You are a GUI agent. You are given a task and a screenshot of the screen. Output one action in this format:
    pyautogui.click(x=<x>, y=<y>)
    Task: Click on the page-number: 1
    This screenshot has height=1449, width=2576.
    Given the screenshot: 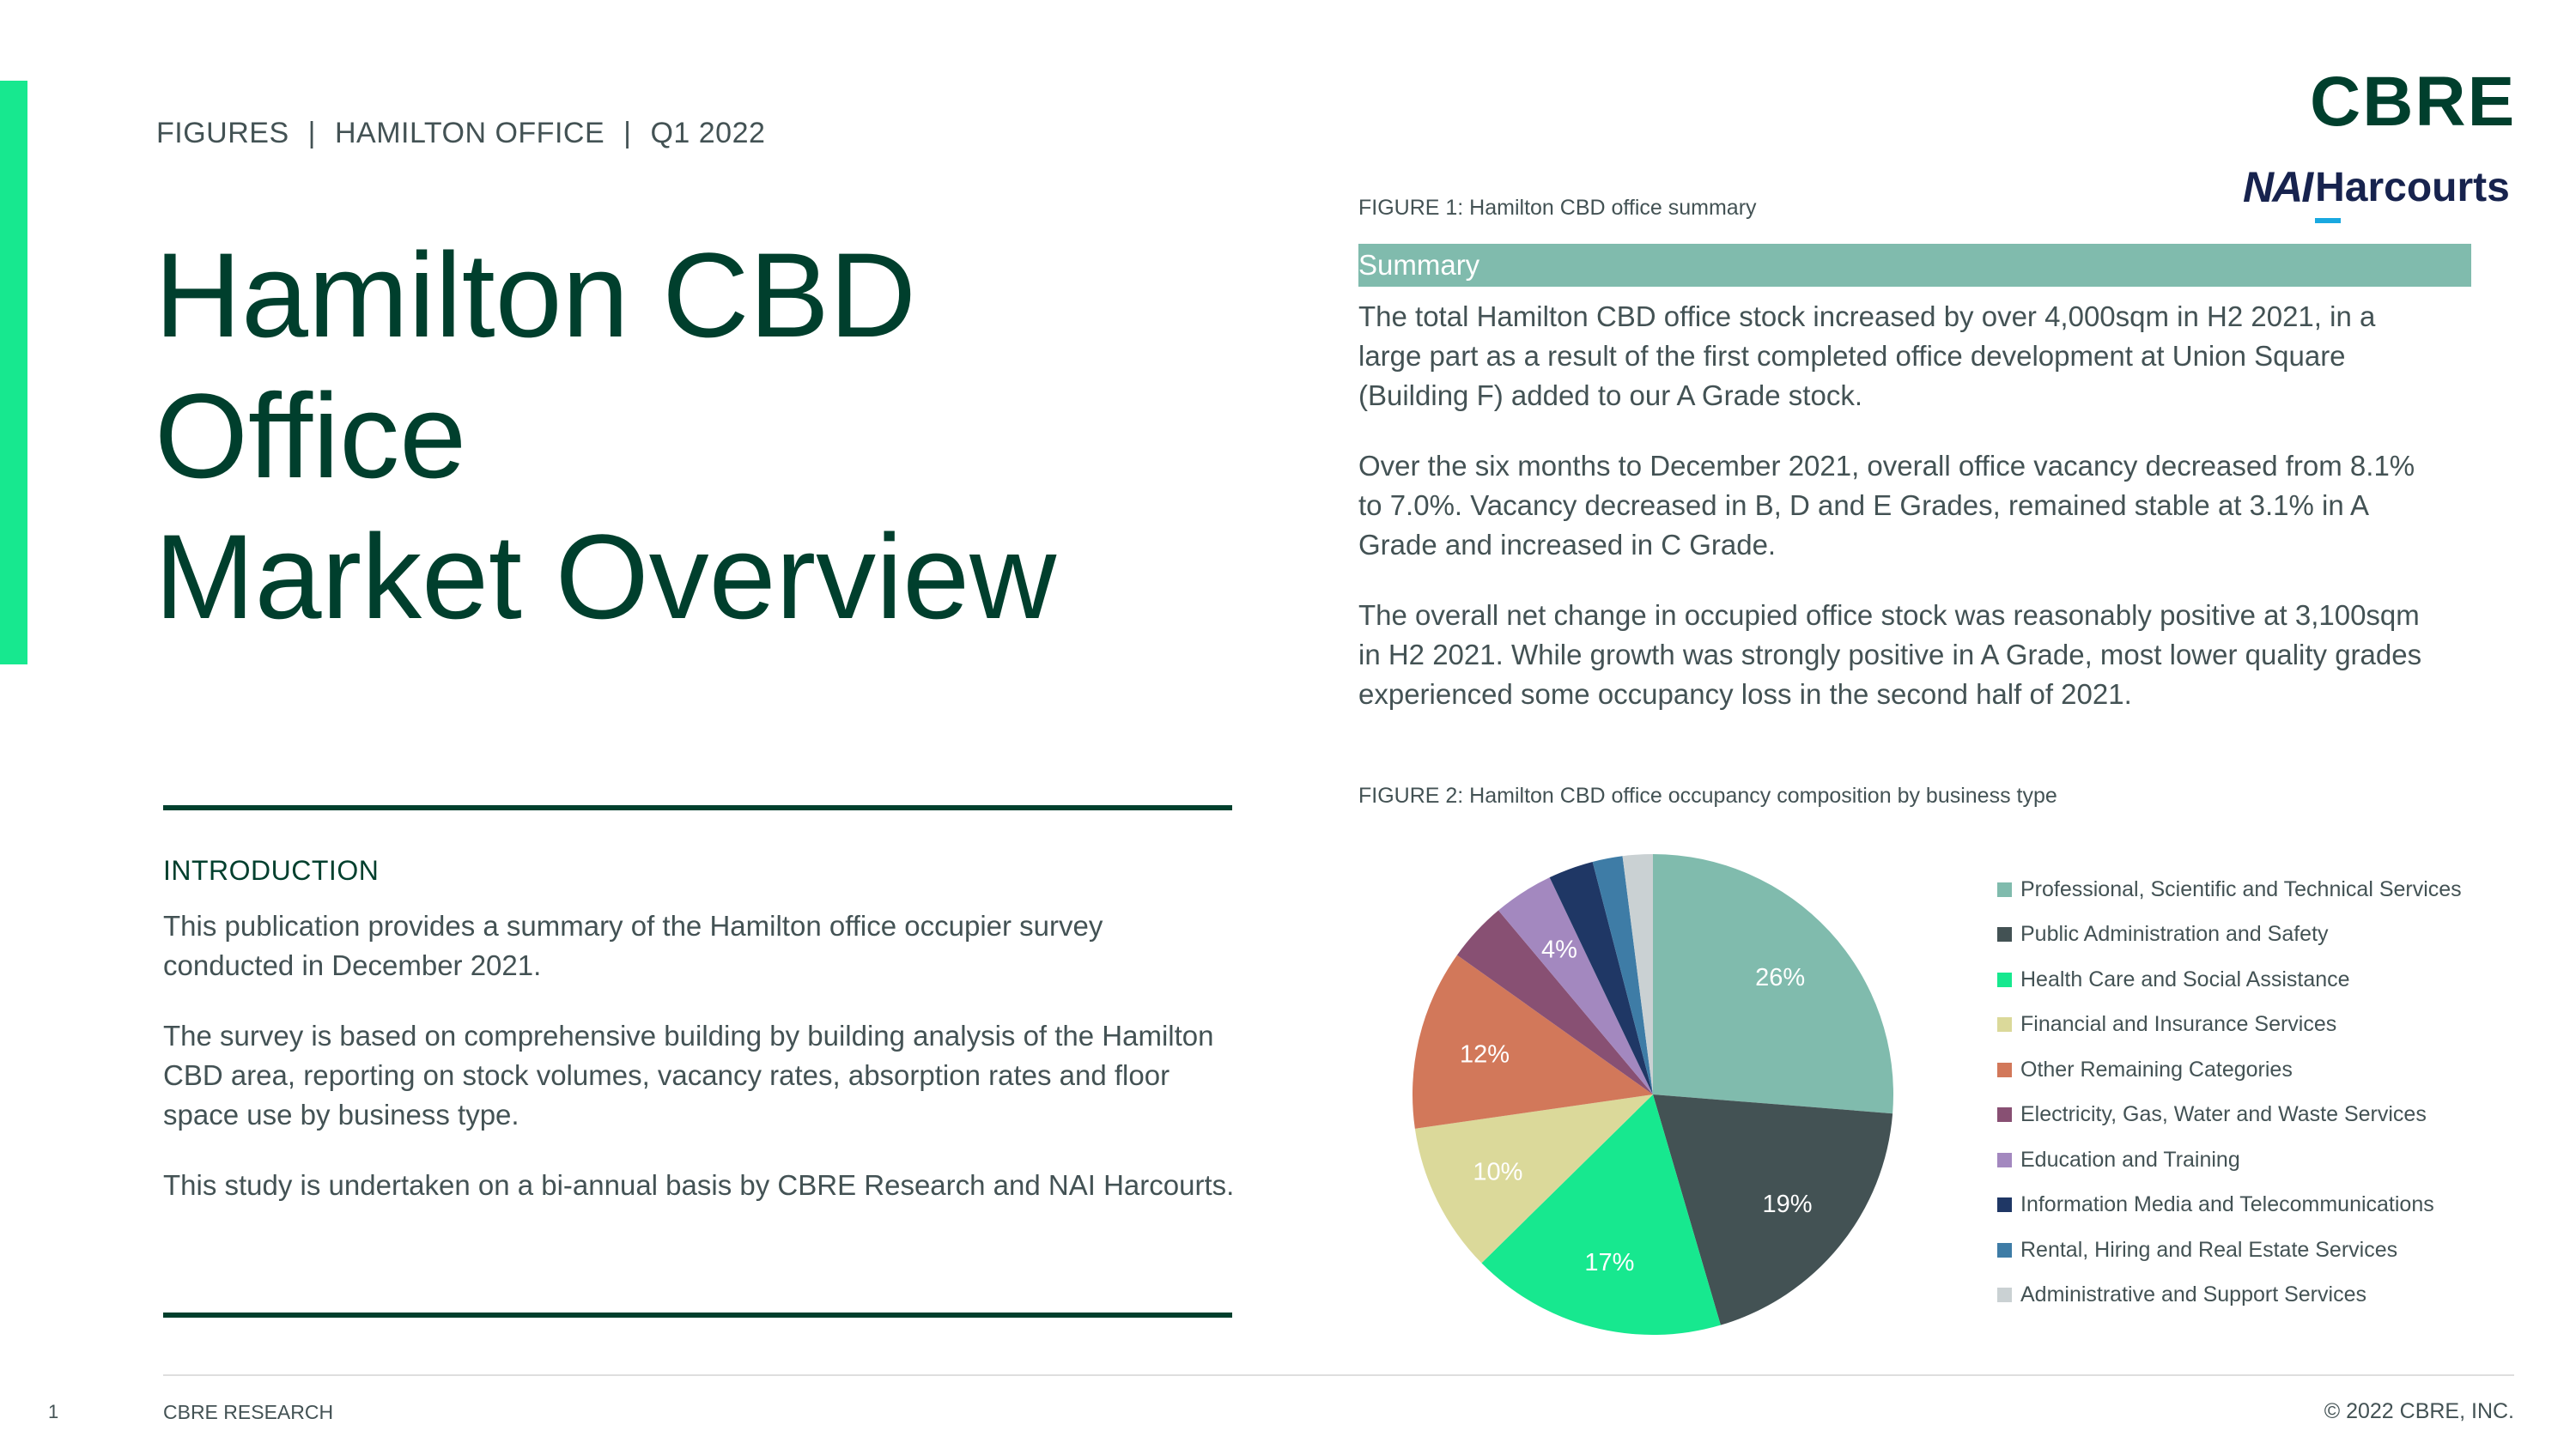 What is the action you would take?
    pyautogui.click(x=53, y=1411)
    